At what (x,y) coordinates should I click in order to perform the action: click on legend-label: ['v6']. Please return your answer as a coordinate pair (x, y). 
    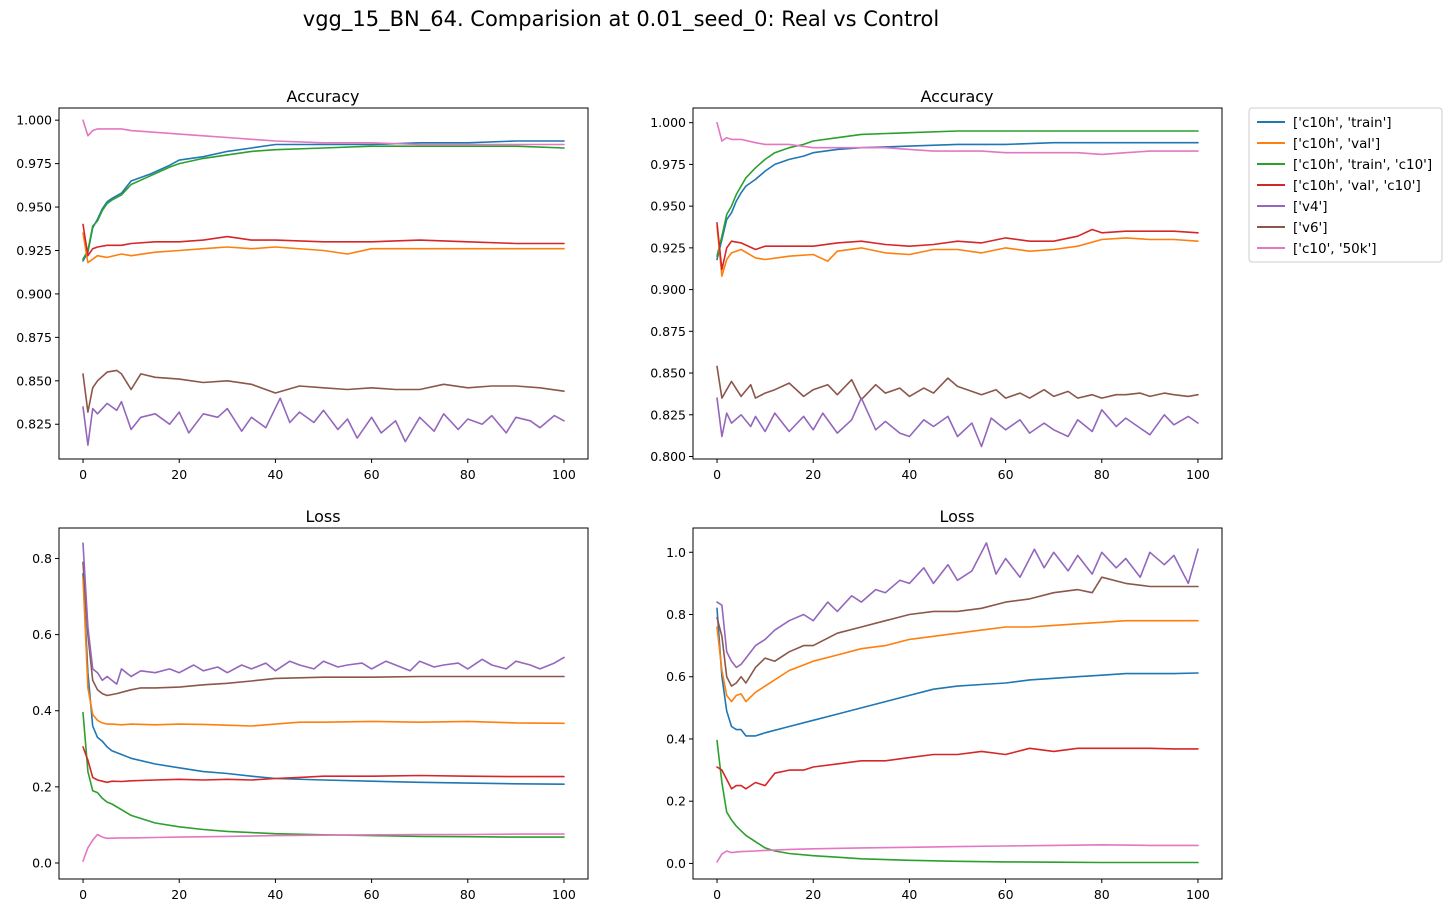
    Looking at the image, I should click on (1310, 228).